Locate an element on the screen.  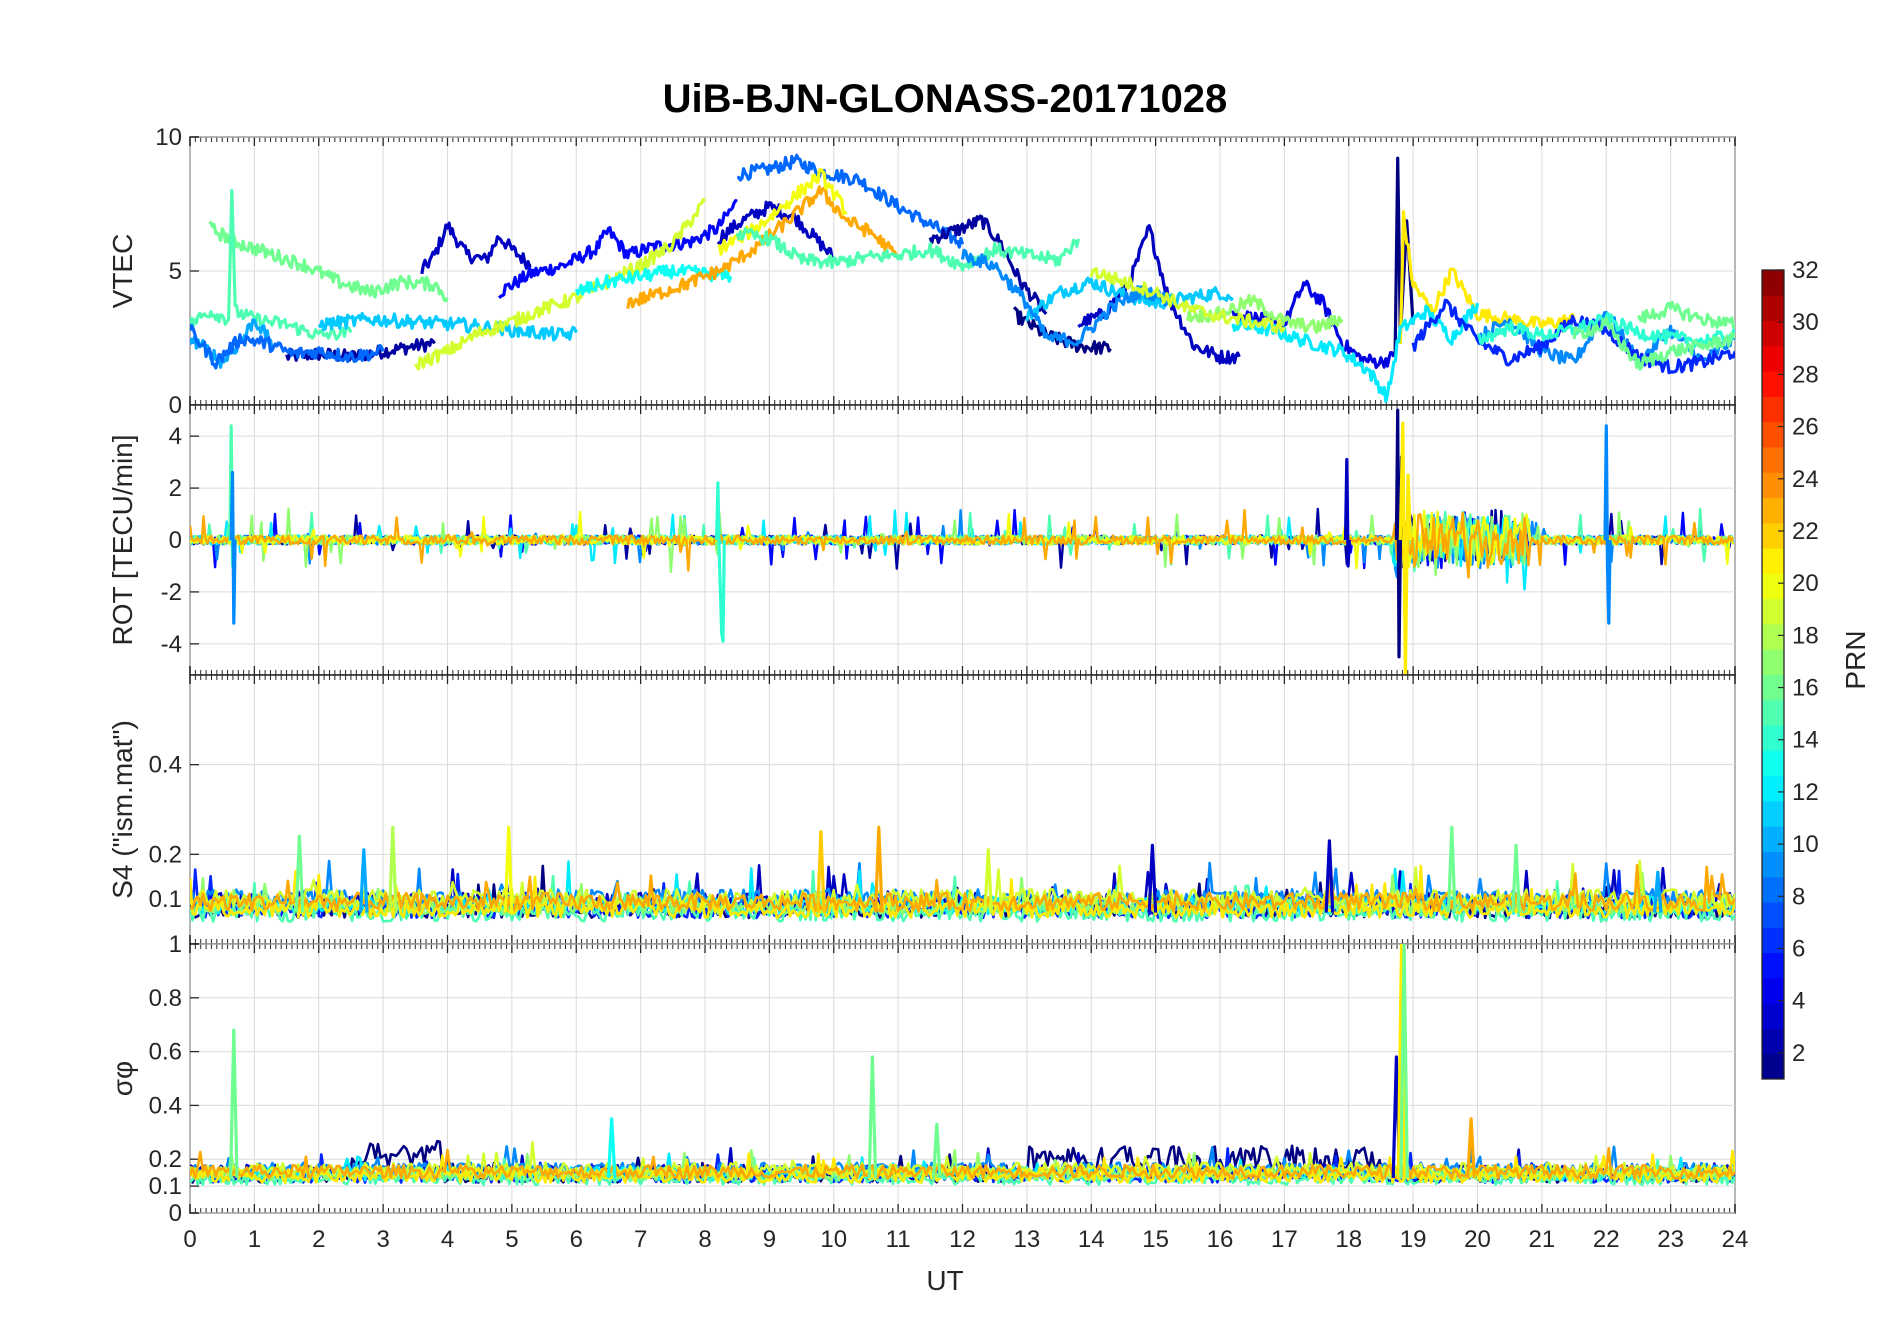
x-tick-label: 0 is located at coordinates (189, 1239).